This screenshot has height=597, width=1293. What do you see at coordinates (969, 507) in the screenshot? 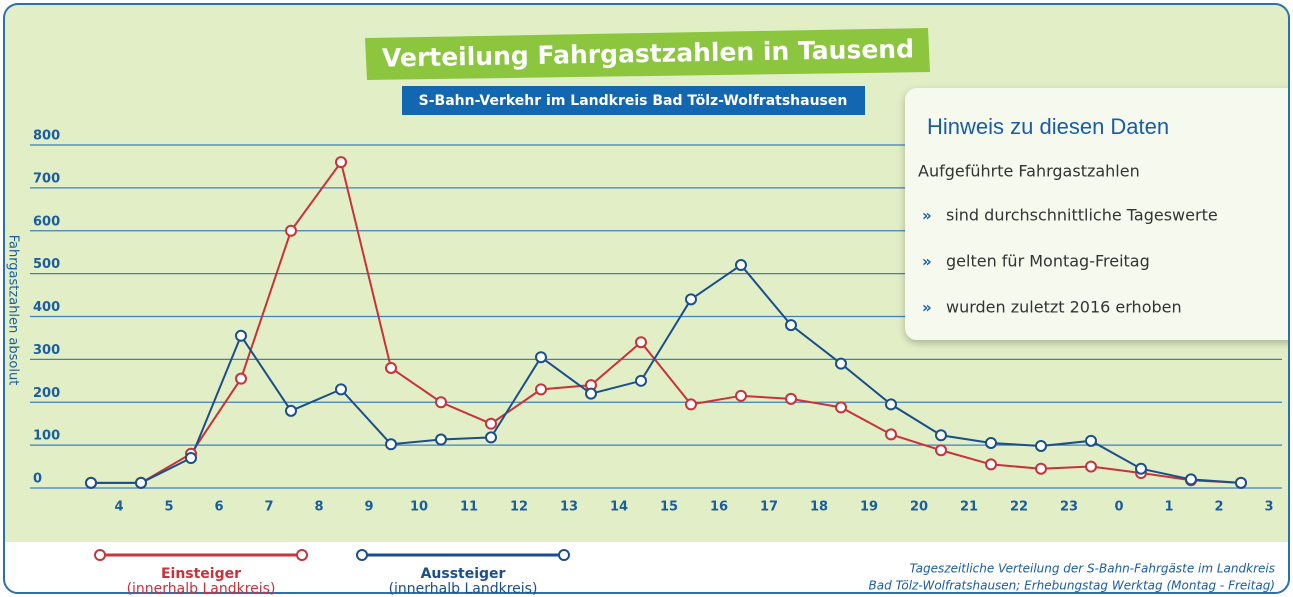
I see `x-tick-label: 21` at bounding box center [969, 507].